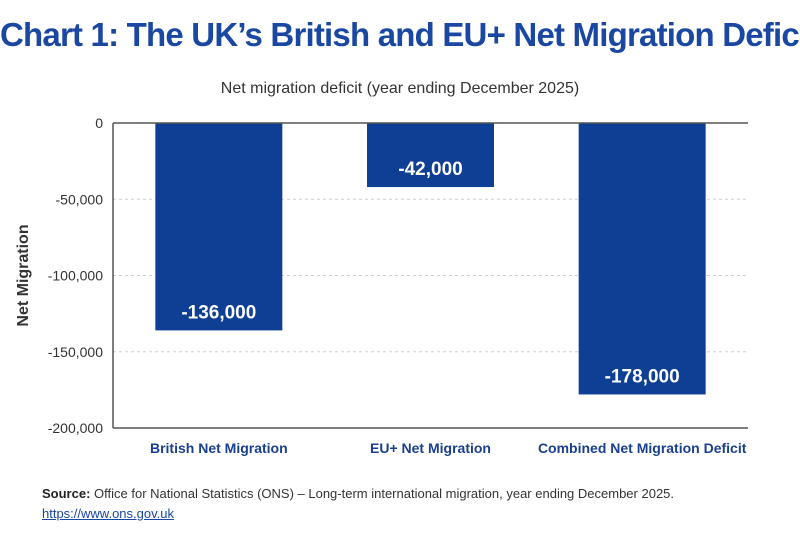 The image size is (800, 533). Describe the element at coordinates (23, 275) in the screenshot. I see `y-axis-label: Net Migration` at that location.